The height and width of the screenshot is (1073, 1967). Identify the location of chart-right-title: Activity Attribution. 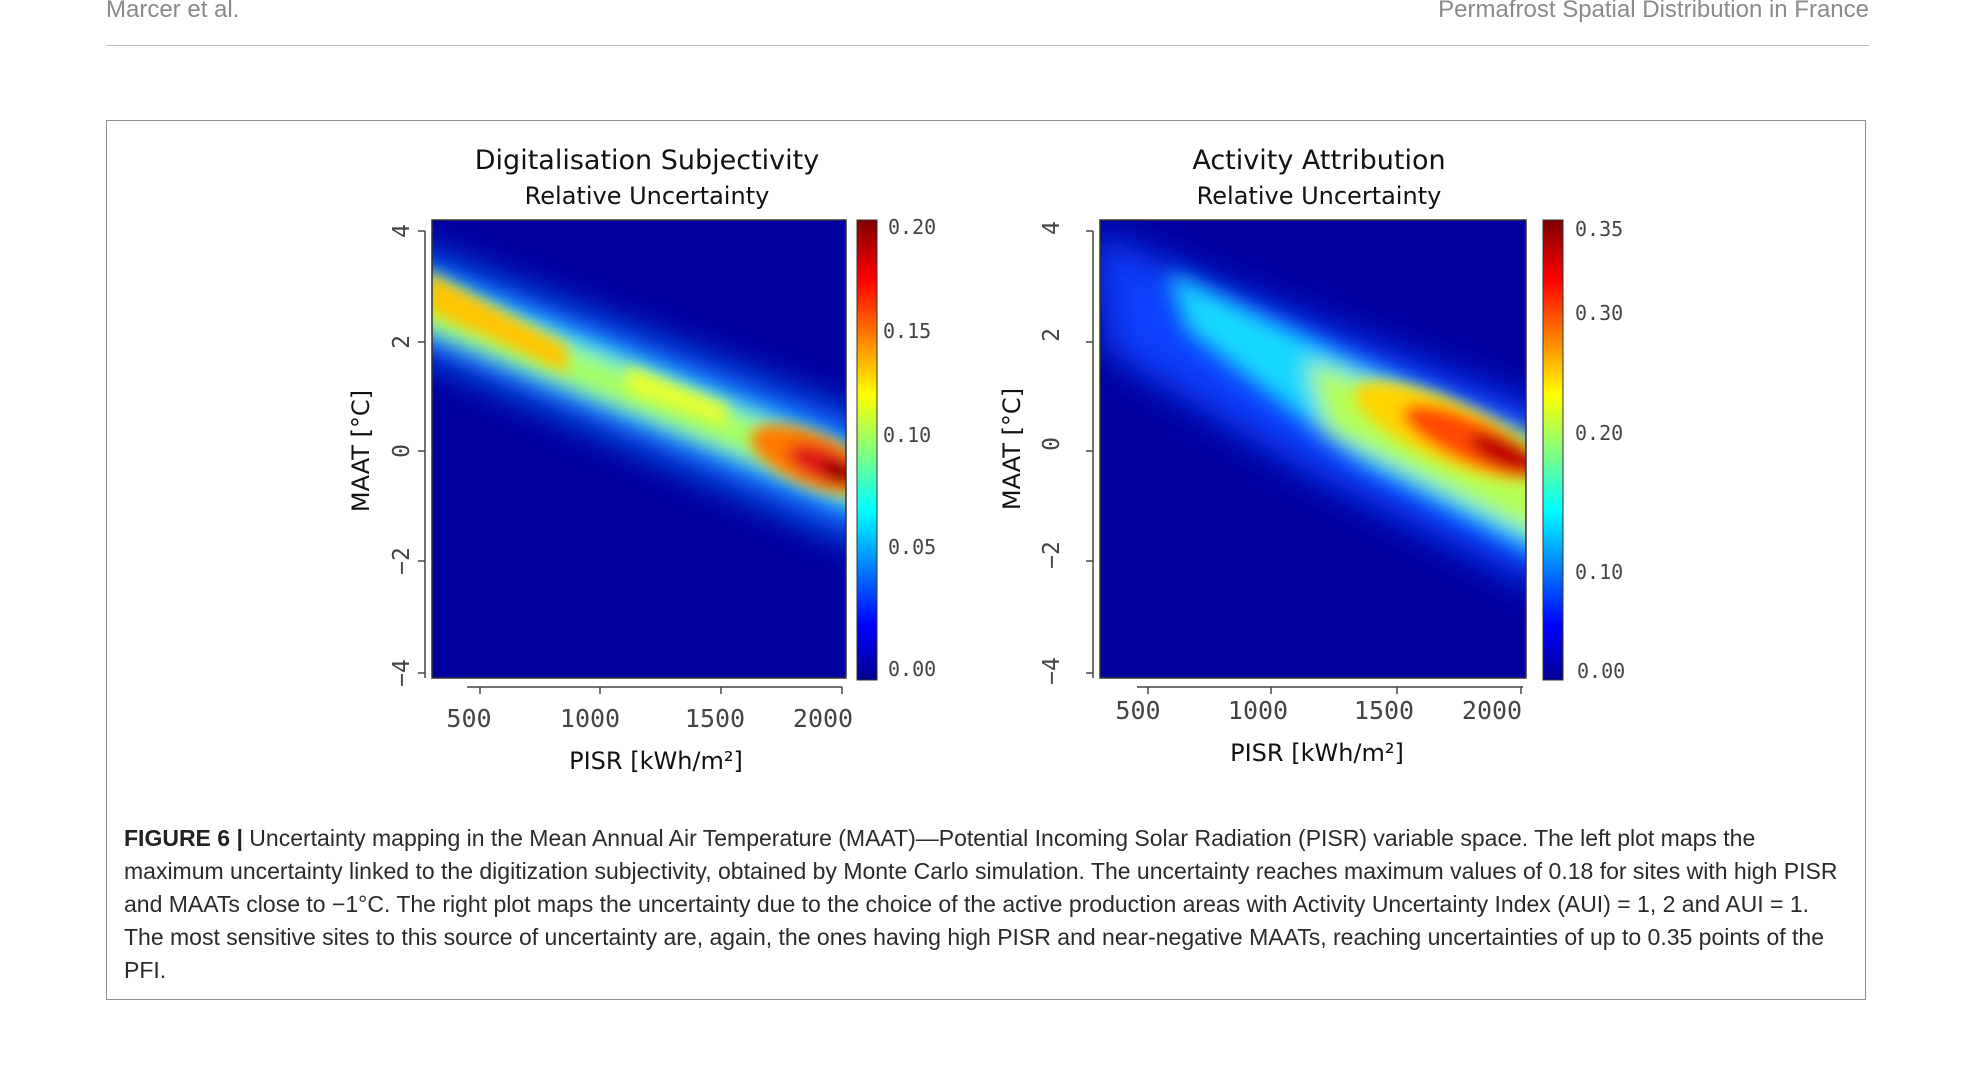
(1318, 160).